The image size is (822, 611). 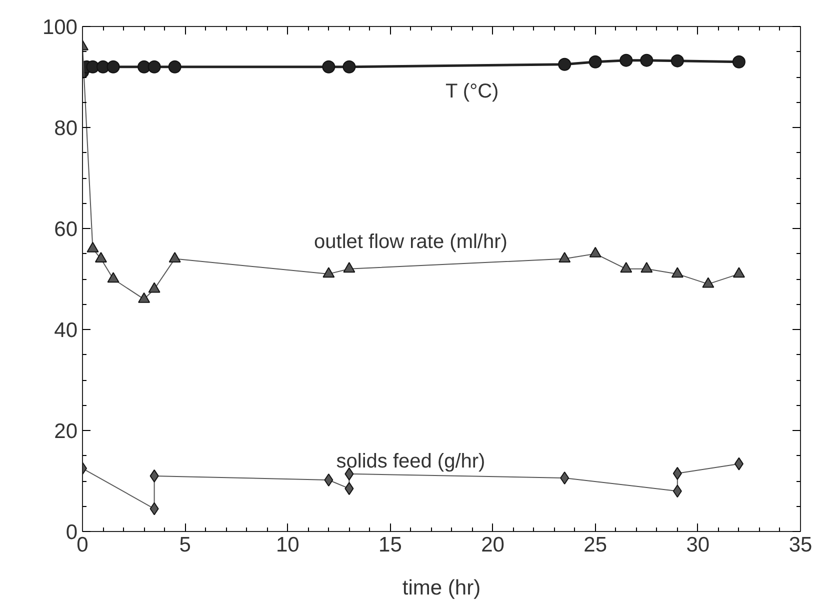 I want to click on y-tick-label: 20, so click(x=66, y=431).